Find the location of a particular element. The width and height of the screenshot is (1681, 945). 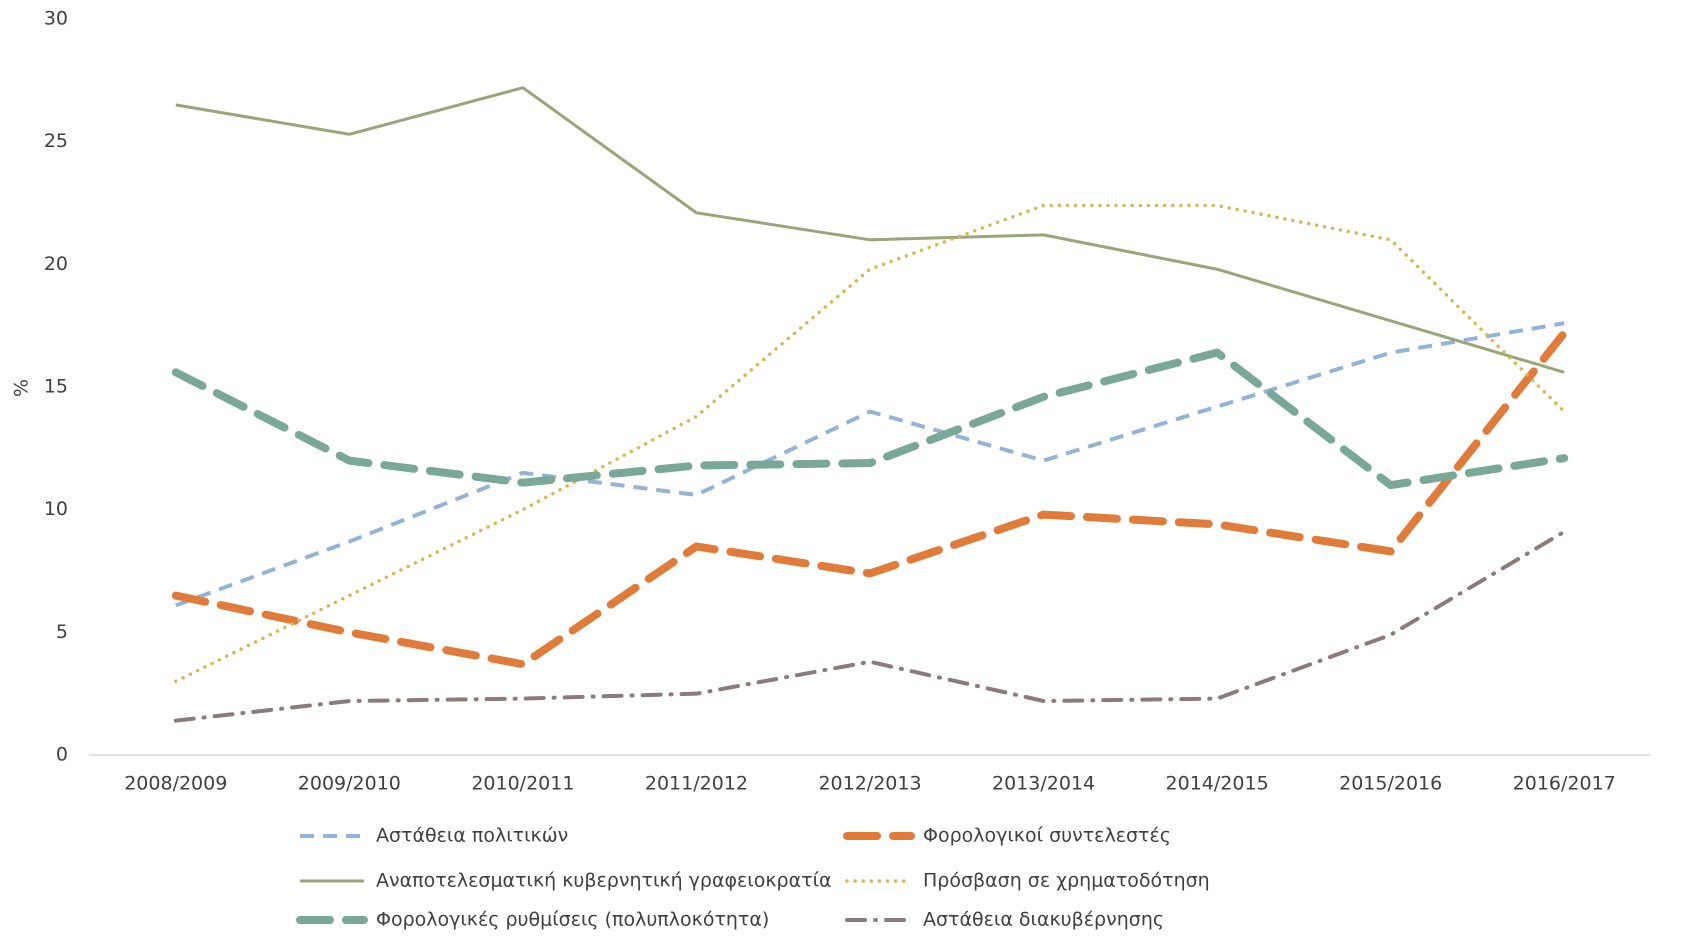

y-tick-label: 10 is located at coordinates (56, 509).